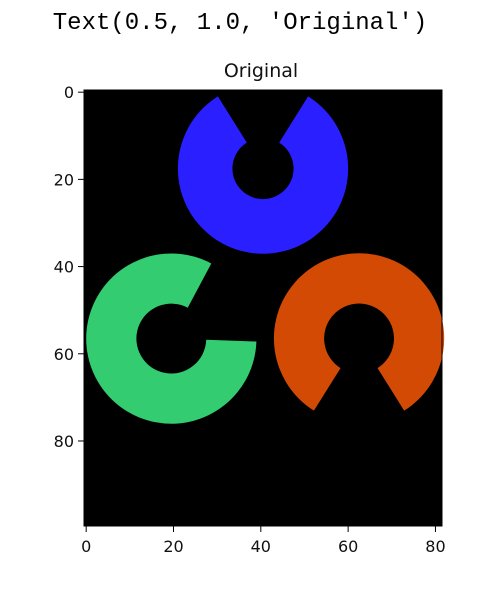 This screenshot has height=592, width=480. What do you see at coordinates (261, 546) in the screenshot?
I see `x-tick-label: 40` at bounding box center [261, 546].